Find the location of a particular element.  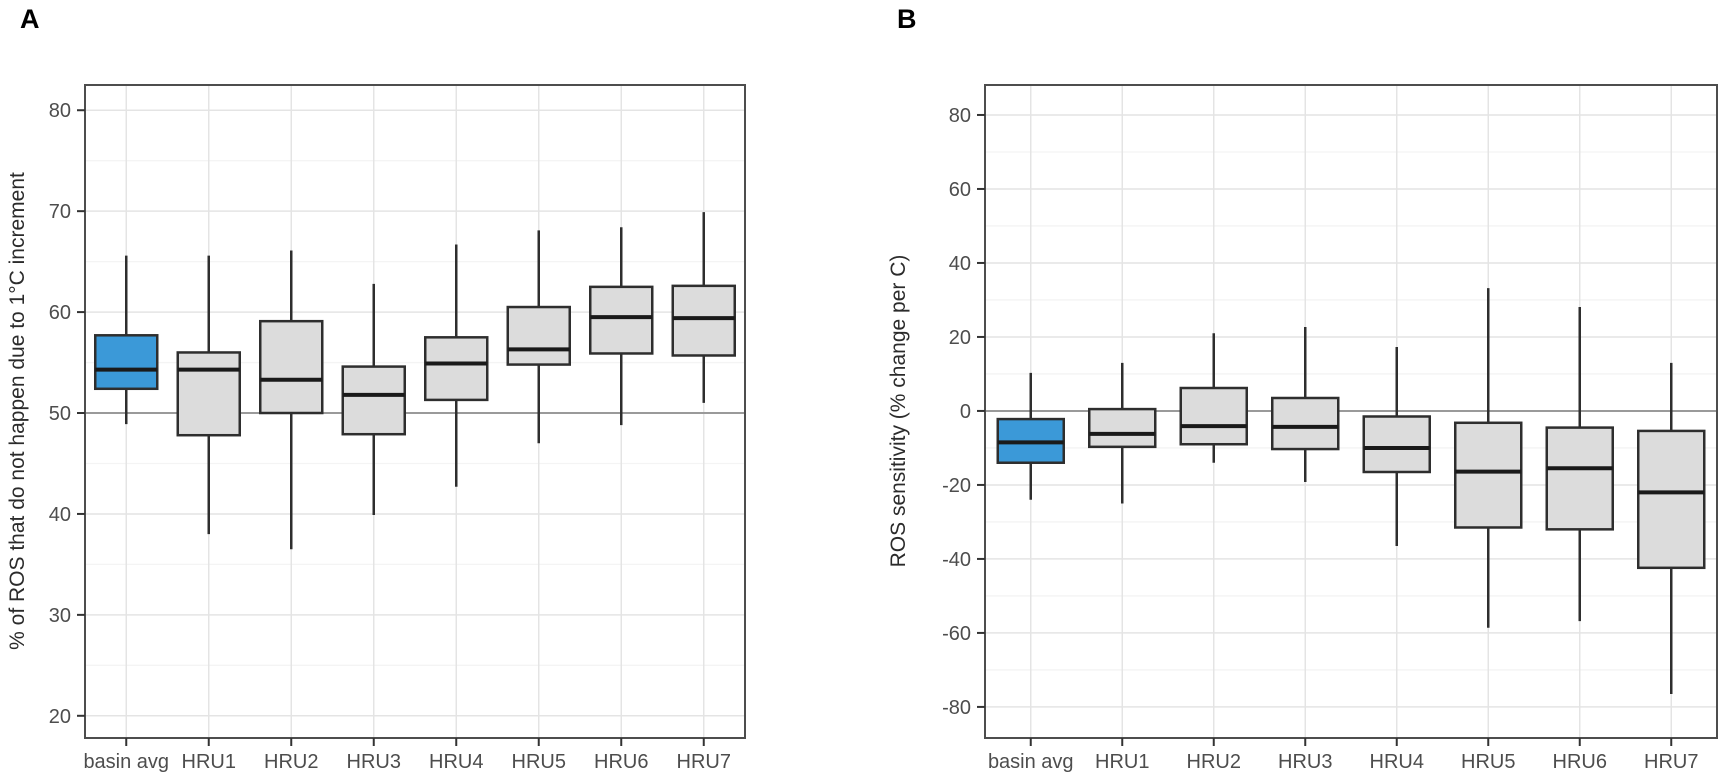

panel-b-y-axis-title: ROS sensitivity (% change per C) is located at coordinates (898, 411).